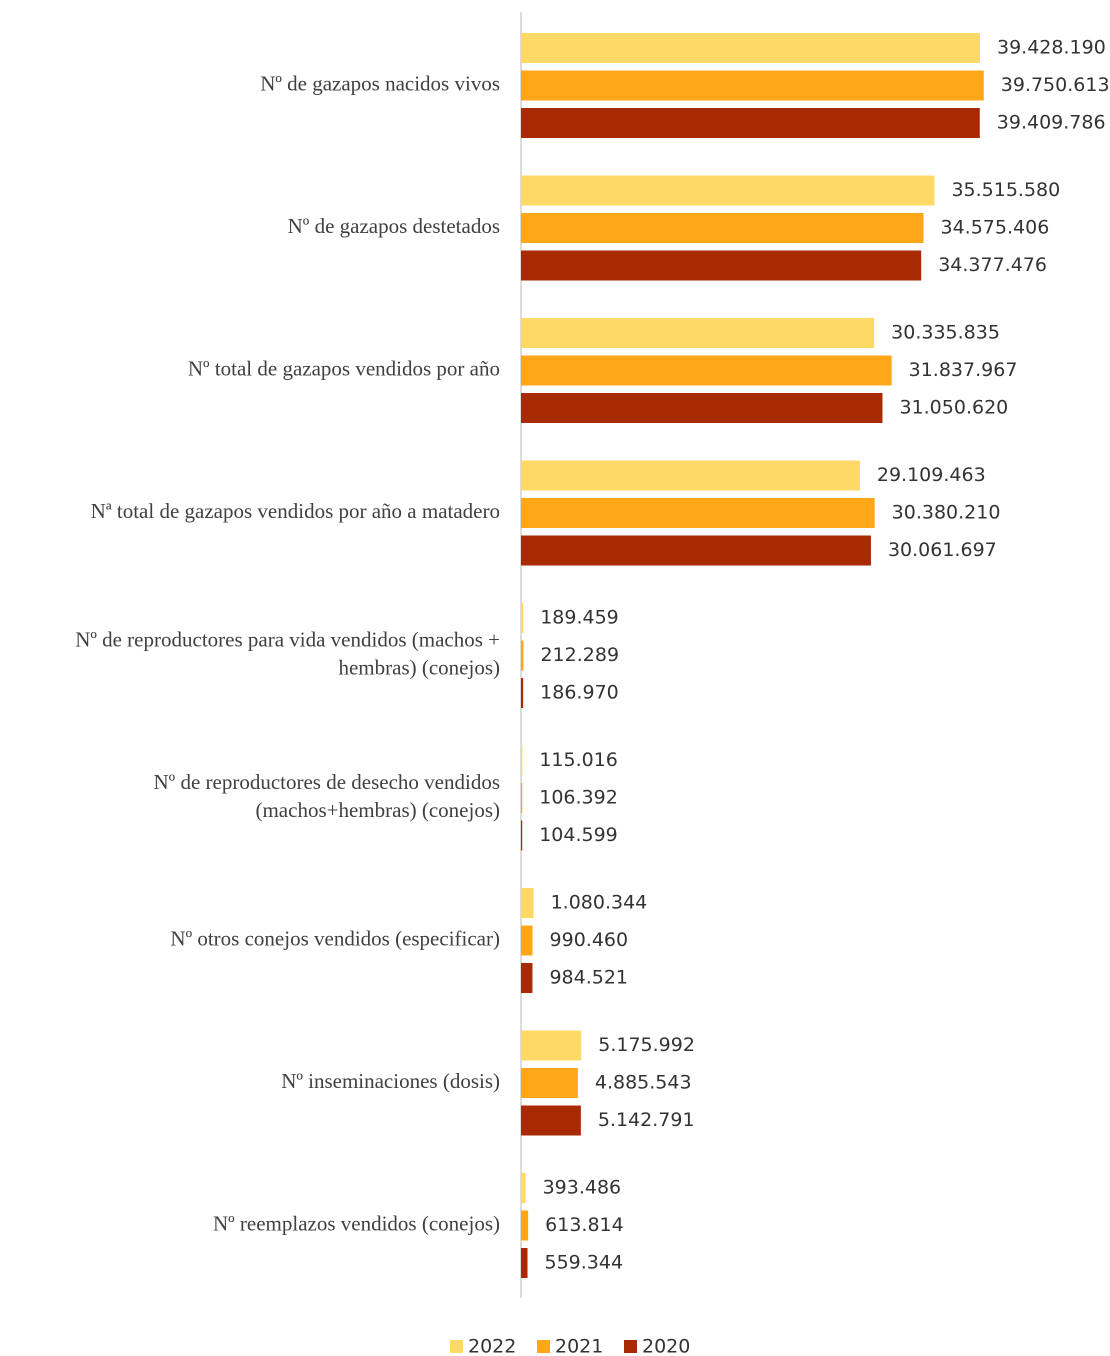 This screenshot has width=1110, height=1356. I want to click on category-label-line: hembras) (conejos), so click(419, 667).